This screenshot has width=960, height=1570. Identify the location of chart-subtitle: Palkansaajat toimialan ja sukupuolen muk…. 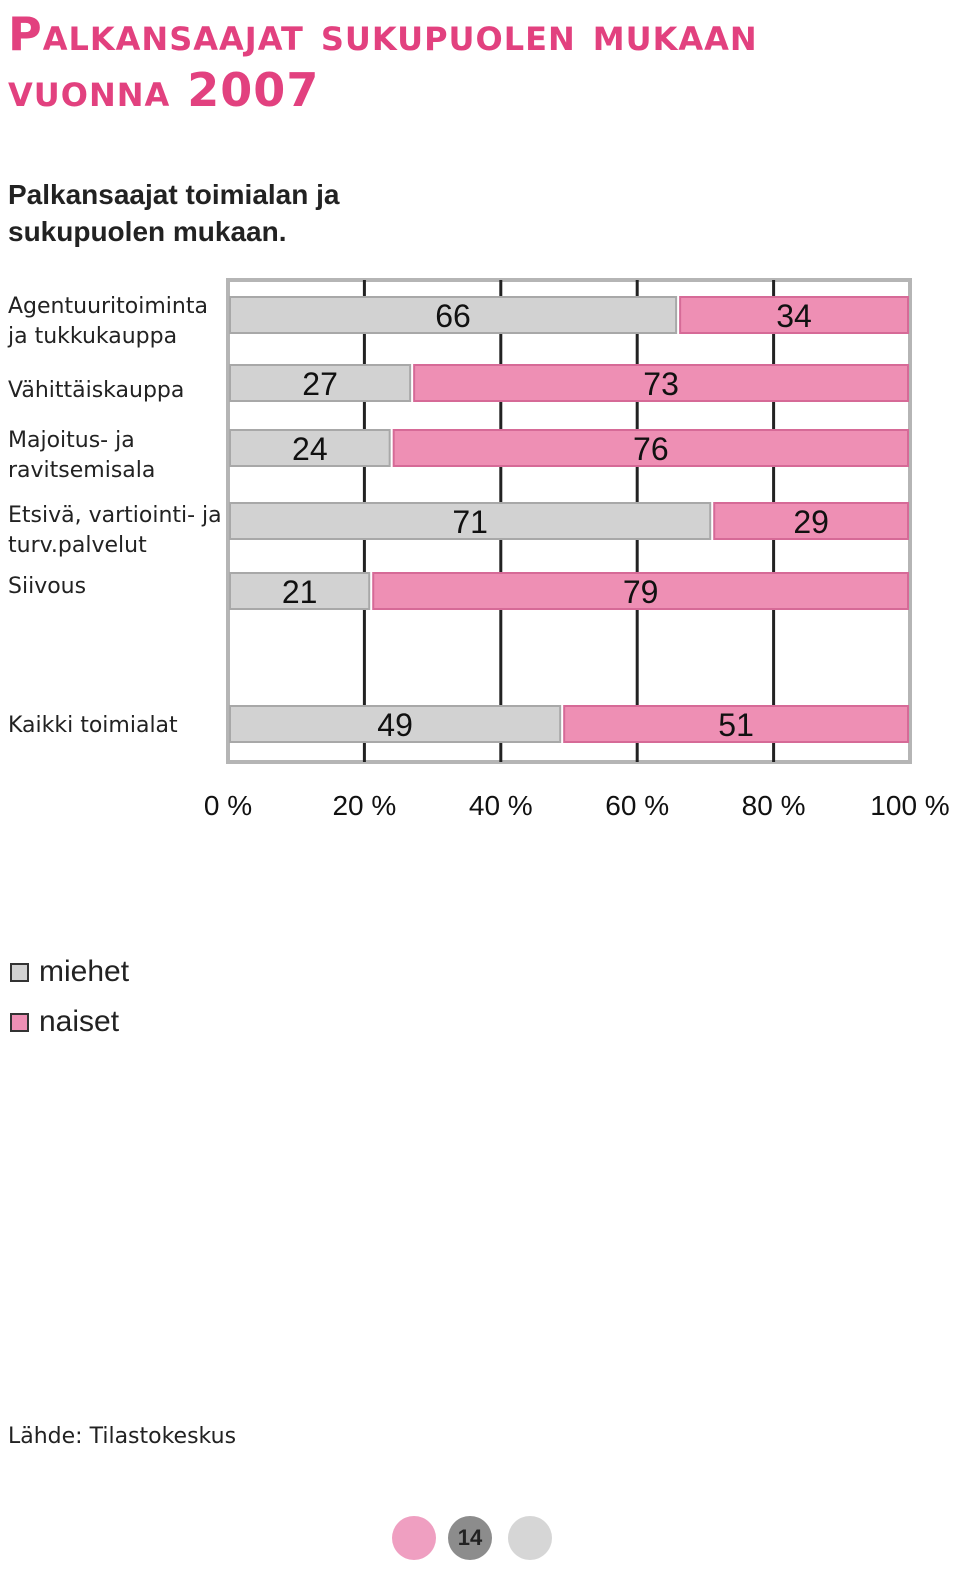
(174, 213).